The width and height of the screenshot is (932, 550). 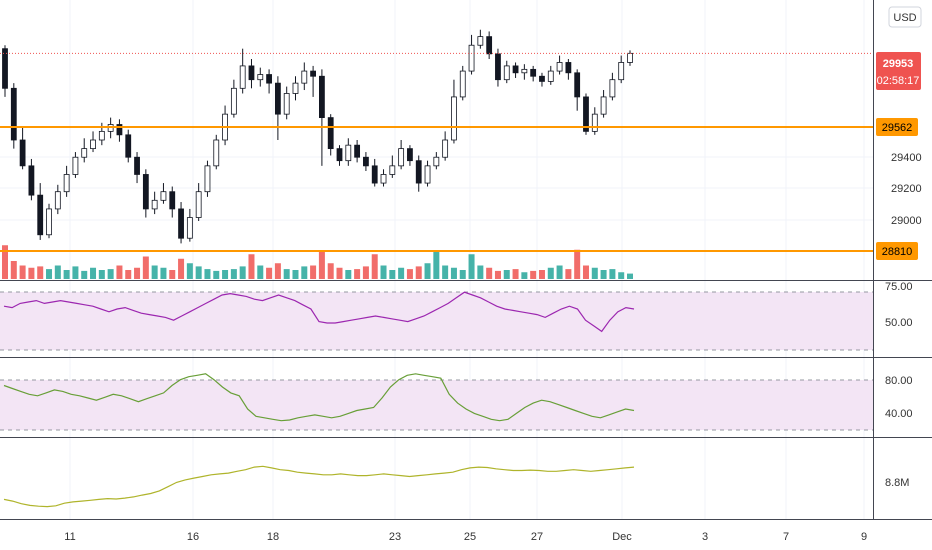 What do you see at coordinates (905, 17) in the screenshot?
I see `currency-button: USD` at bounding box center [905, 17].